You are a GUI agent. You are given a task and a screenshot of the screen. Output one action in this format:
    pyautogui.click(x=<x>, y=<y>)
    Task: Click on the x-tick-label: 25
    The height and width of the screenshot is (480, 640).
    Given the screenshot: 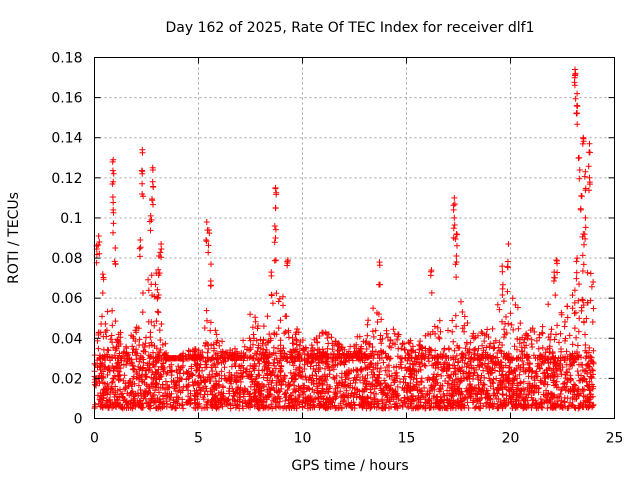 What is the action you would take?
    pyautogui.click(x=615, y=439)
    